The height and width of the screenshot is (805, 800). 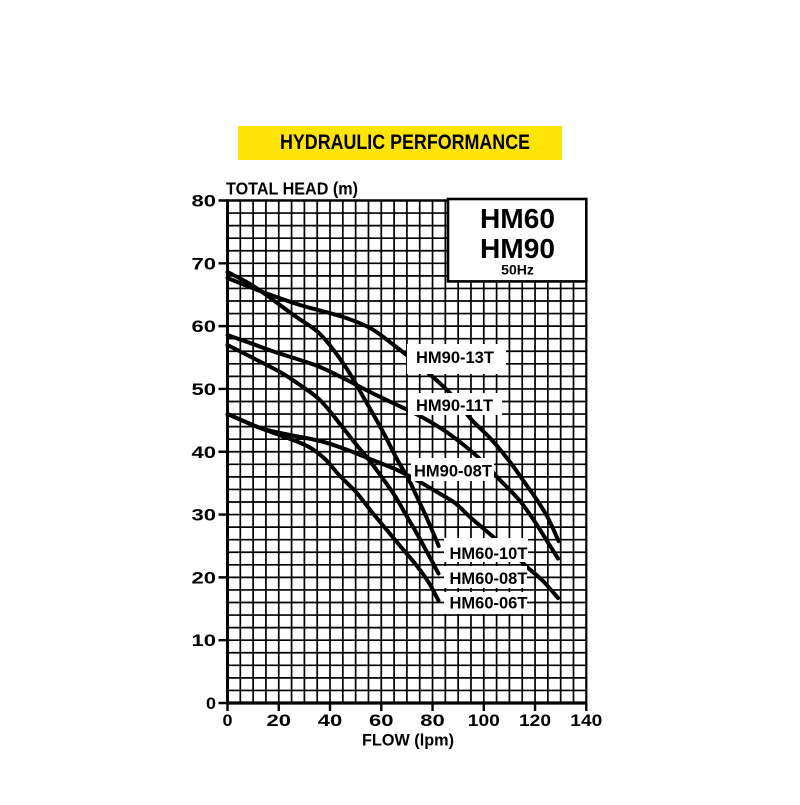 What do you see at coordinates (455, 358) in the screenshot?
I see `svg-text: HM90-13T` at bounding box center [455, 358].